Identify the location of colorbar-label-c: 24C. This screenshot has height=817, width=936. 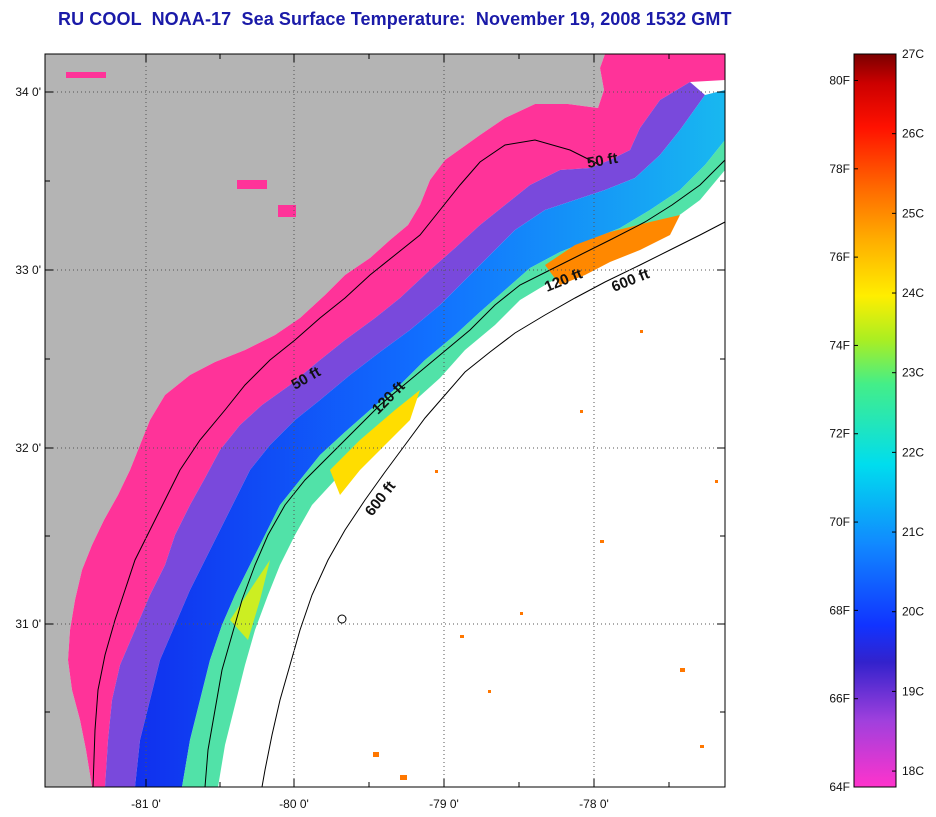
(913, 293).